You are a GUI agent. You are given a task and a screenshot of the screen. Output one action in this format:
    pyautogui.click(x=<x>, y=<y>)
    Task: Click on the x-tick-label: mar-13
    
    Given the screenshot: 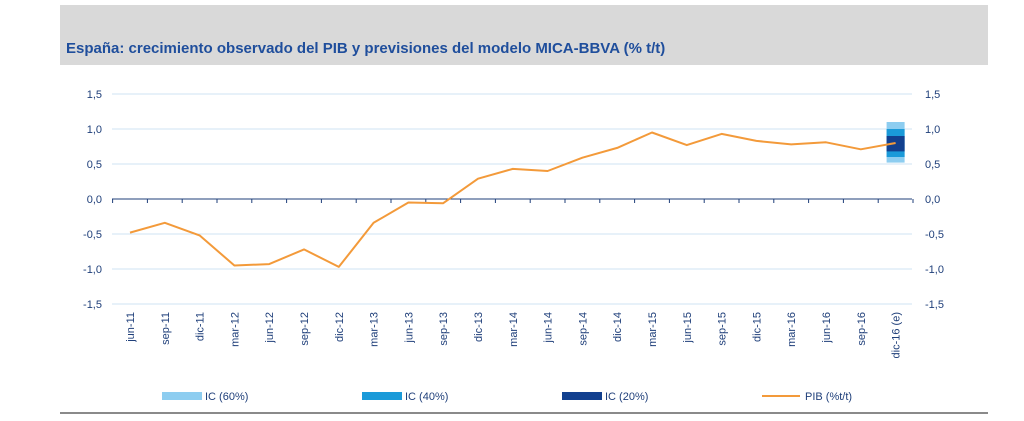 What is the action you would take?
    pyautogui.click(x=375, y=329)
    